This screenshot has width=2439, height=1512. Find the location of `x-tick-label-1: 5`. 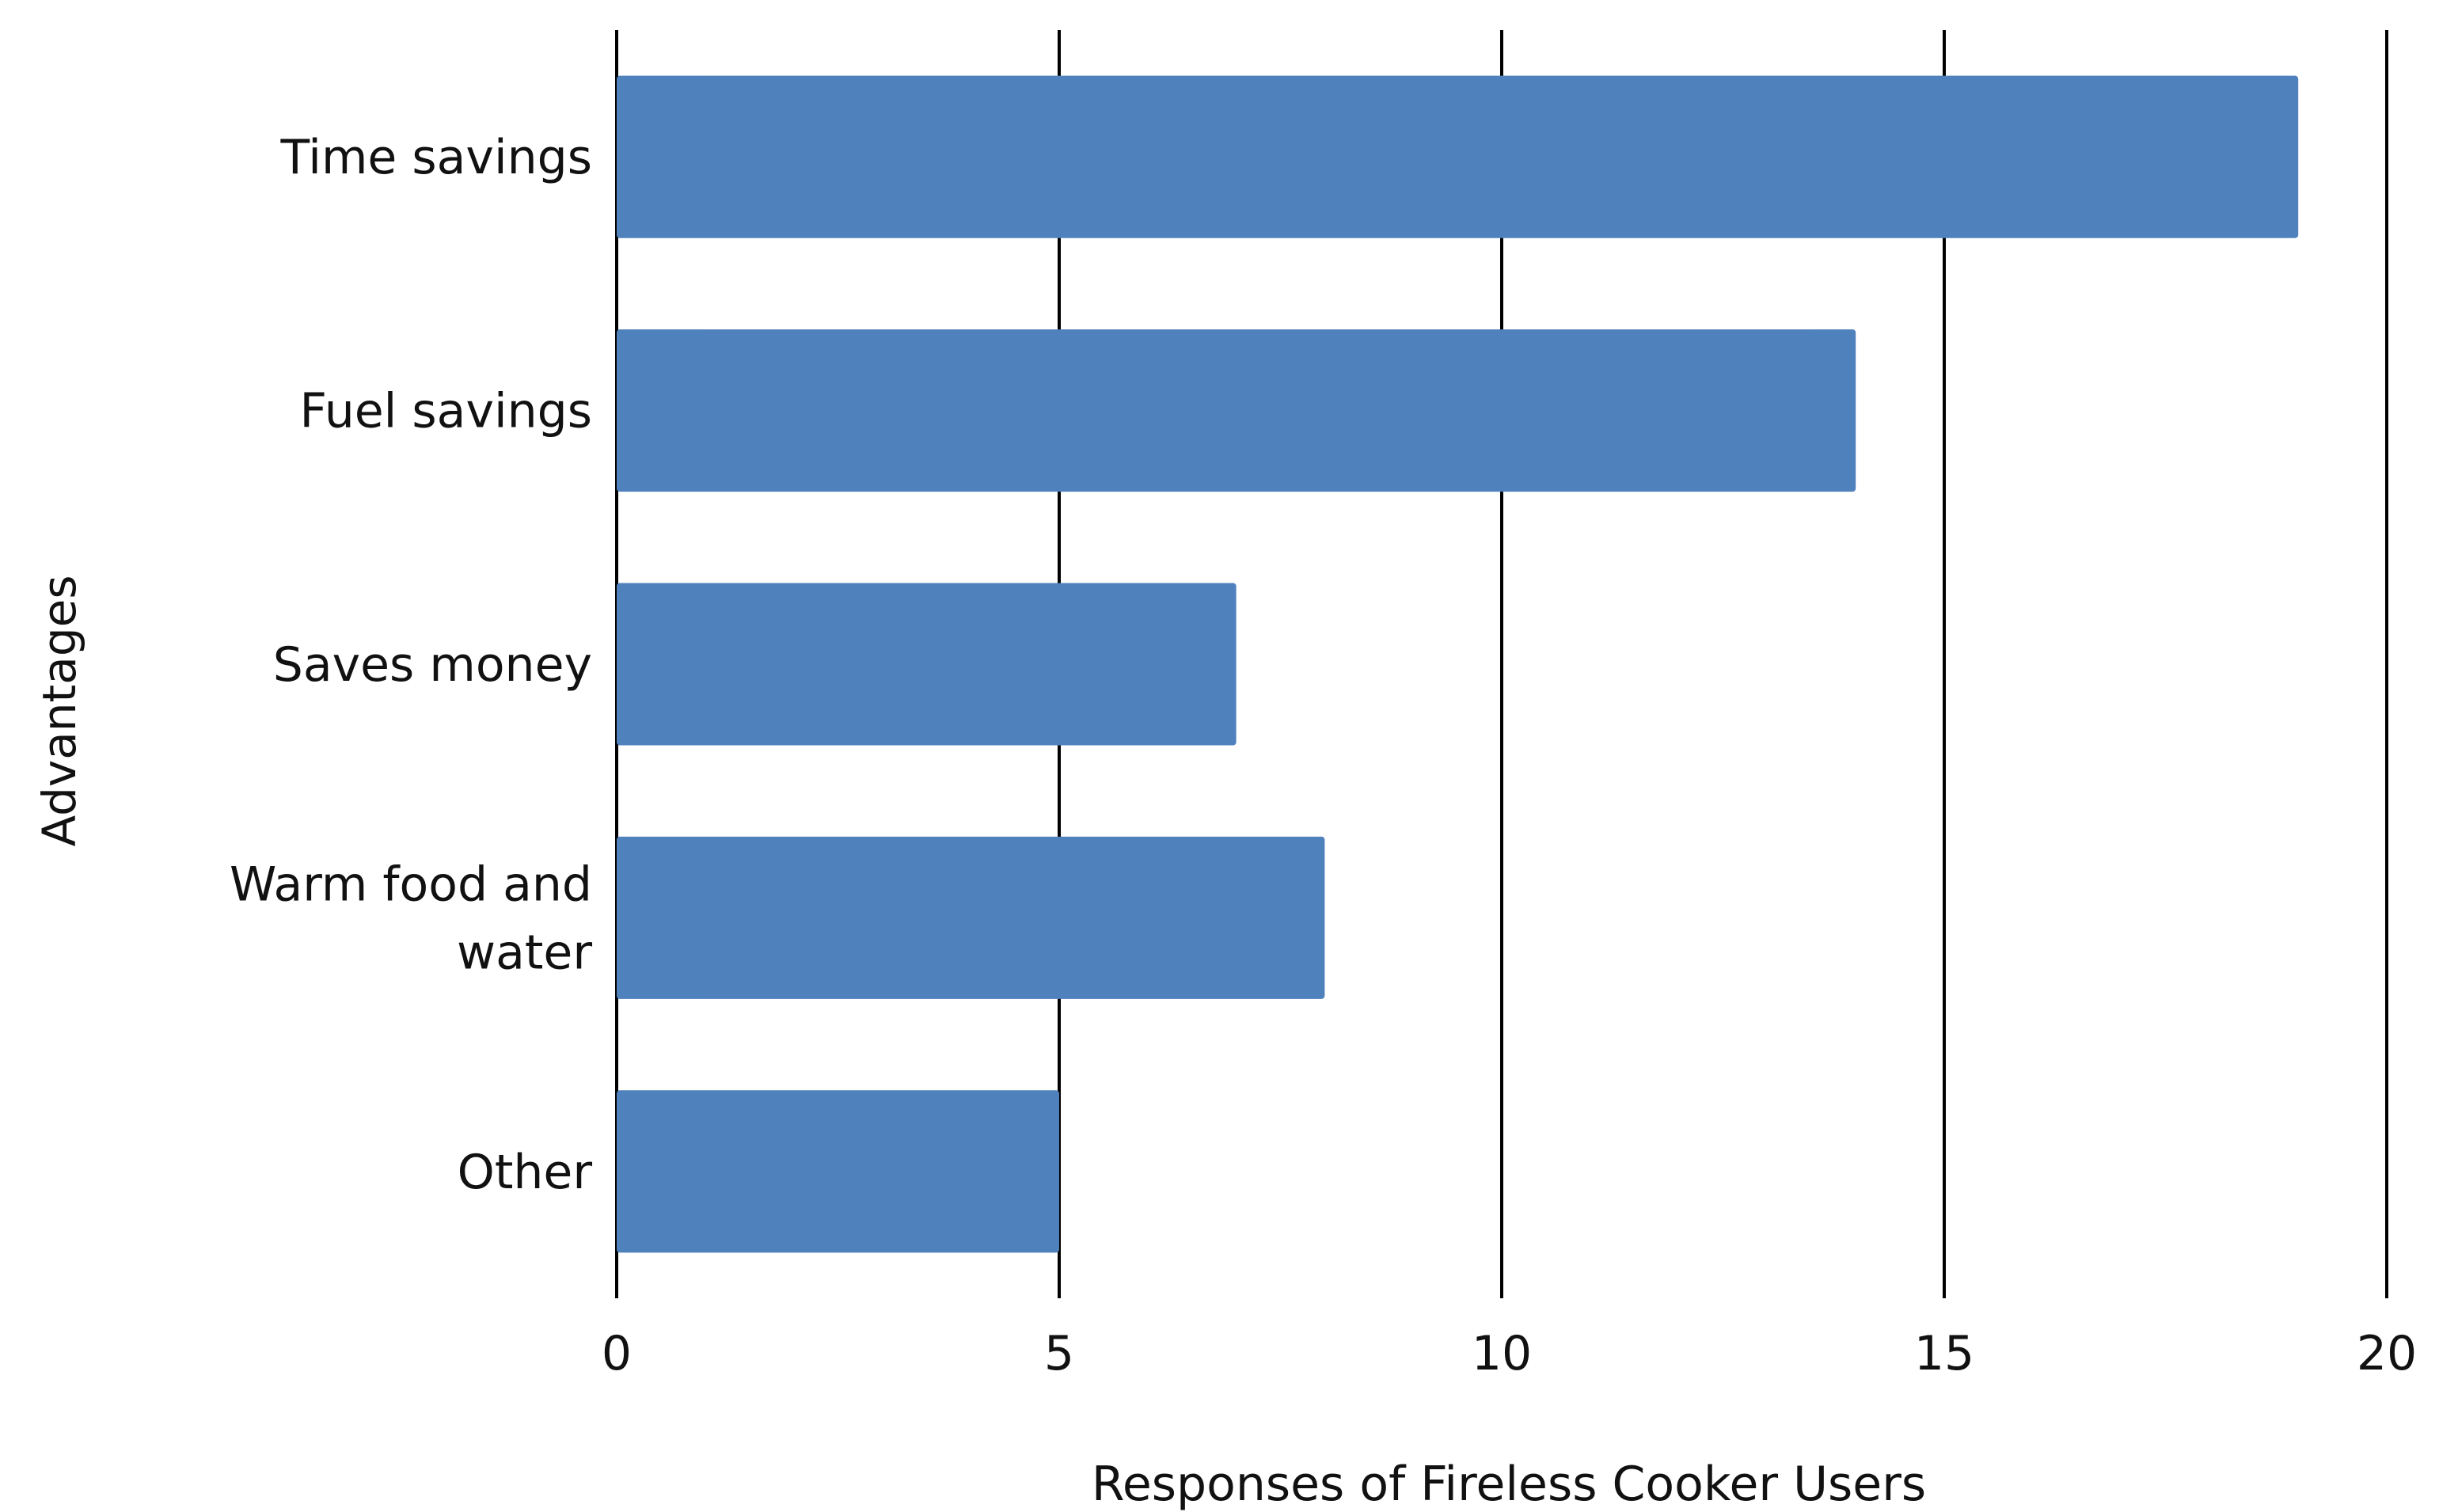

x-tick-label-1: 5 is located at coordinates (1059, 1353).